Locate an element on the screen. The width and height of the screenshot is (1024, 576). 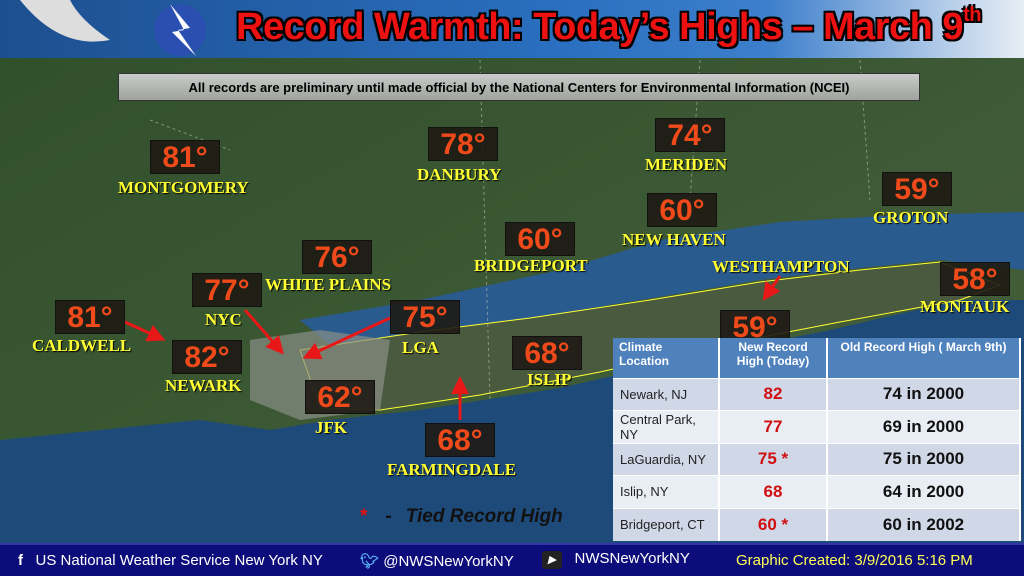
table-row: LaGuardia, NY 75 * 75 in 2000 is located at coordinates (817, 459).